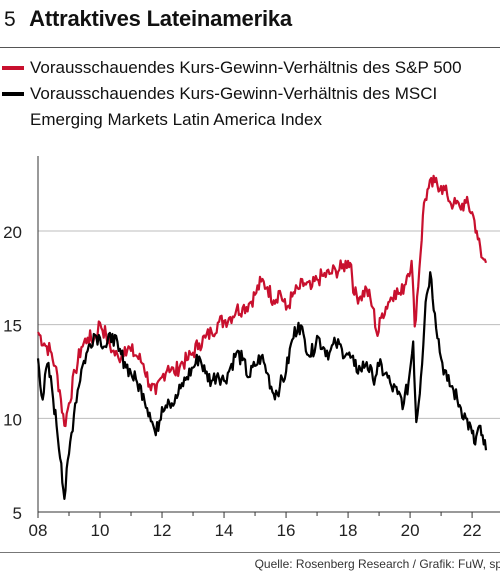  Describe the element at coordinates (100, 530) in the screenshot. I see `x-tick-label-10: 10` at that location.